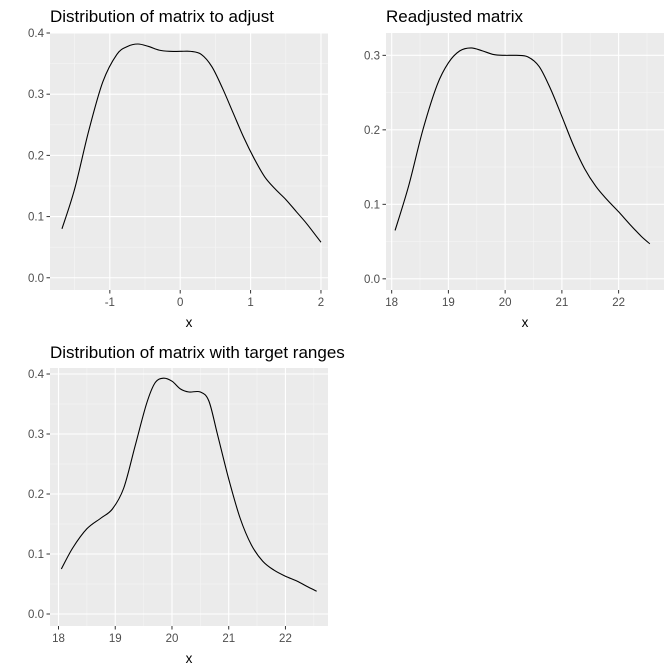 This screenshot has width=672, height=672. What do you see at coordinates (321, 303) in the screenshot?
I see `x-tick-label: 2` at bounding box center [321, 303].